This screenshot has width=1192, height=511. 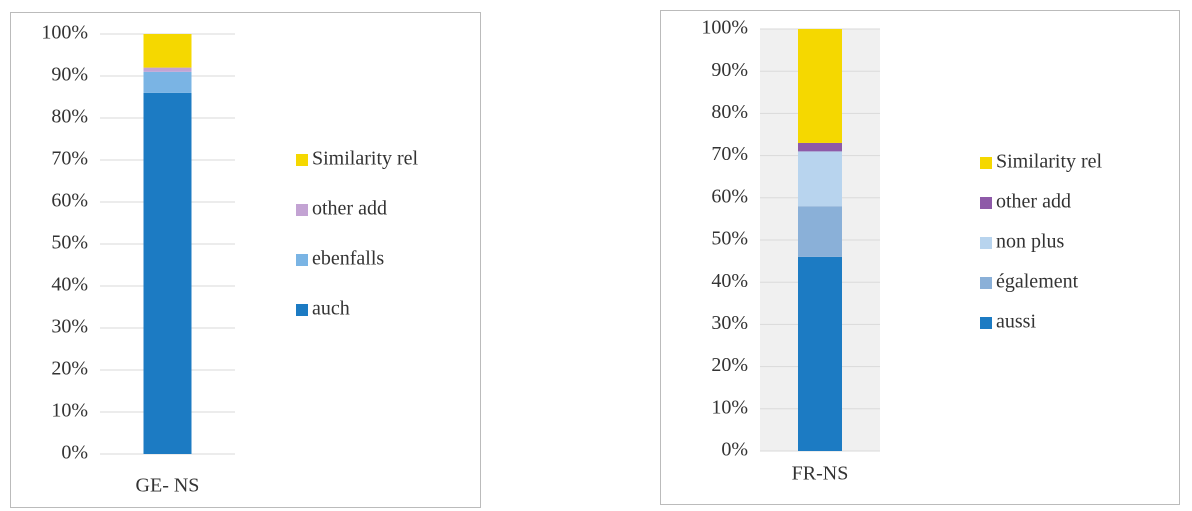 What do you see at coordinates (1030, 242) in the screenshot?
I see `legend-label: non plus` at bounding box center [1030, 242].